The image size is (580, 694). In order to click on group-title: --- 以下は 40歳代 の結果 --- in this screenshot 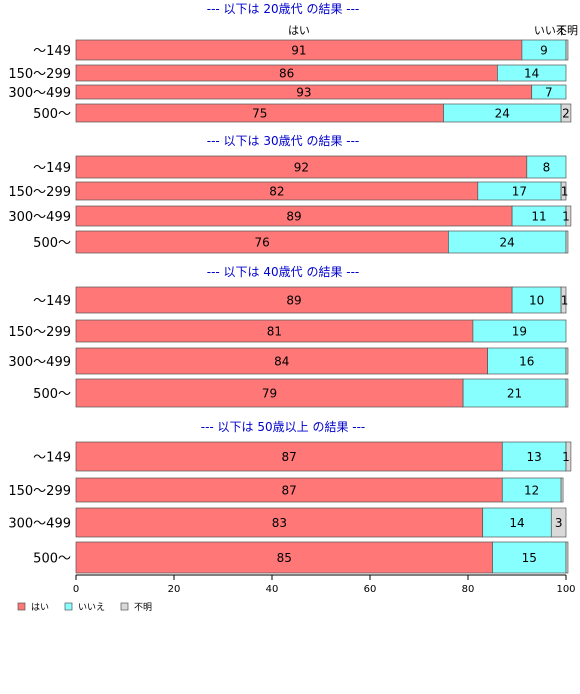, I will do `click(283, 272)`.